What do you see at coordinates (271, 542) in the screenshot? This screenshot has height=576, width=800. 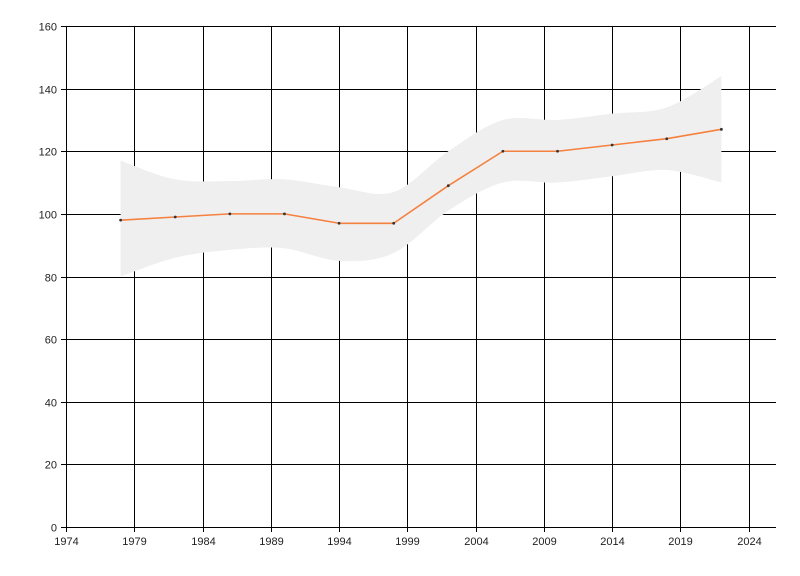 I see `x-tick-label: 1989` at bounding box center [271, 542].